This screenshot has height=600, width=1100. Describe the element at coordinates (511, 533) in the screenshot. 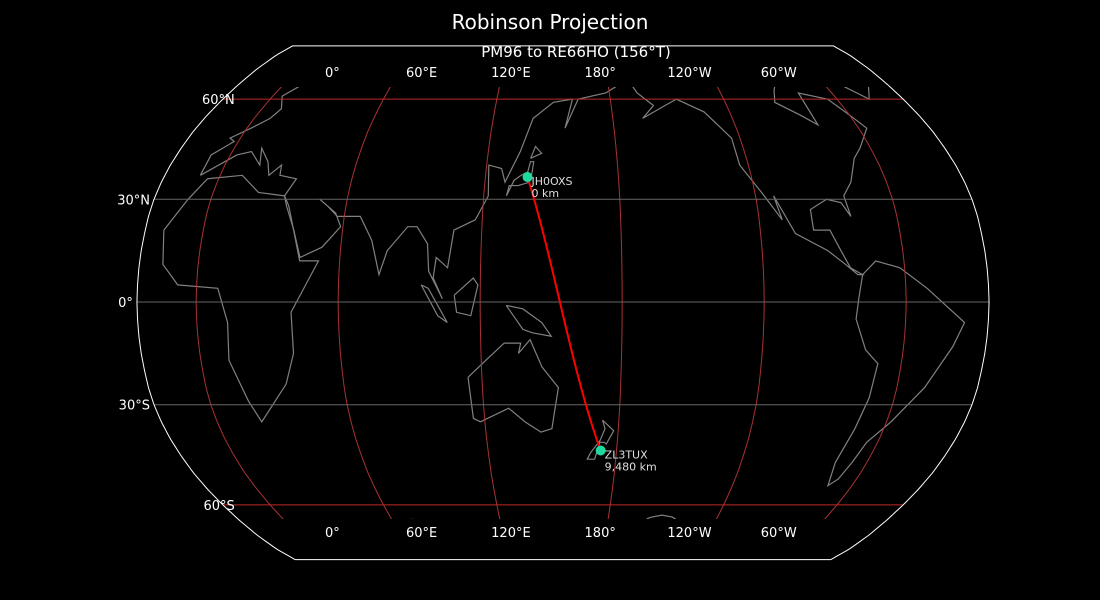

I see `meridian-label-bottom: 120°E` at that location.